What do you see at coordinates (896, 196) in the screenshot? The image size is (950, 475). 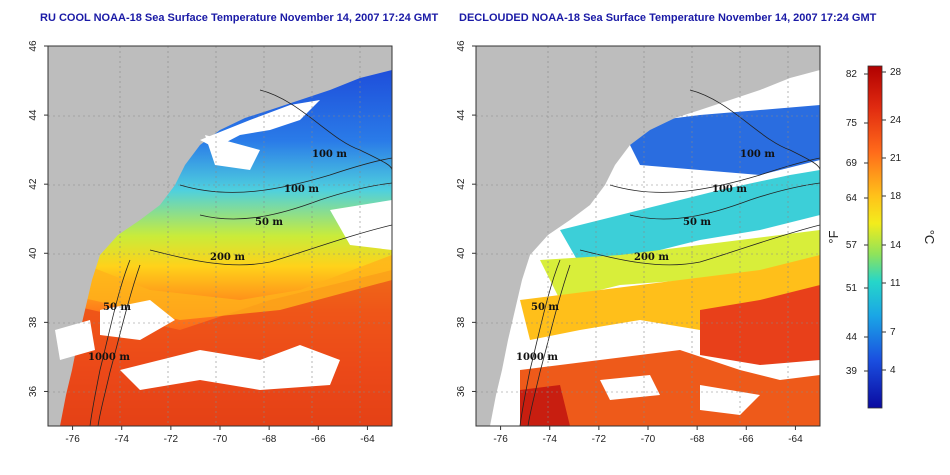 I see `celsius-tick-label: 18` at bounding box center [896, 196].